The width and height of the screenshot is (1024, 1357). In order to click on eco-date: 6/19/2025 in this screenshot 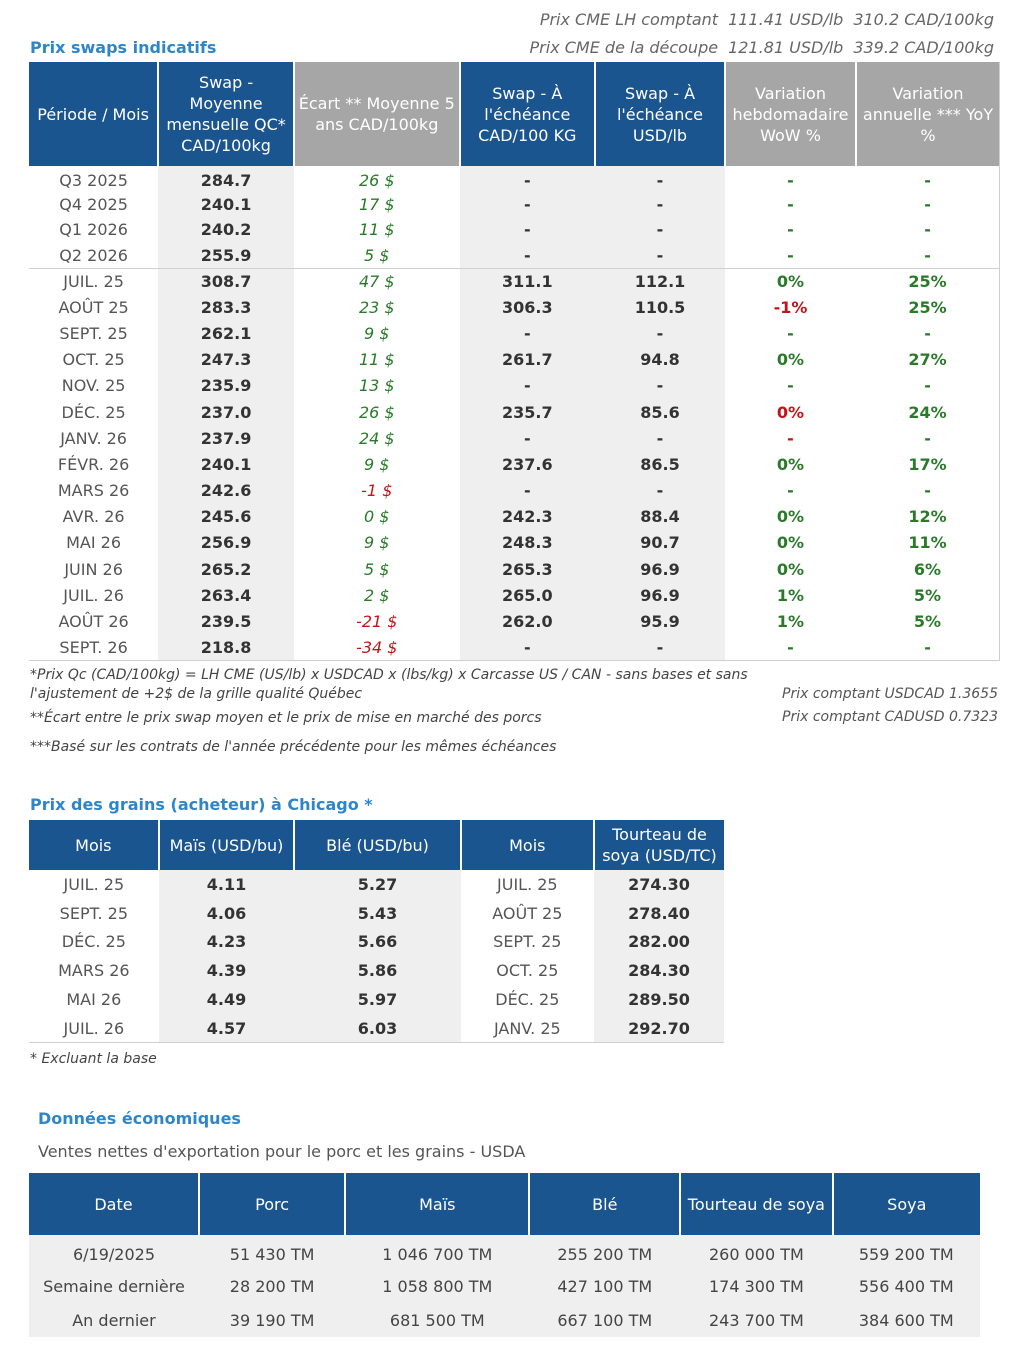, I will do `click(114, 1252)`.